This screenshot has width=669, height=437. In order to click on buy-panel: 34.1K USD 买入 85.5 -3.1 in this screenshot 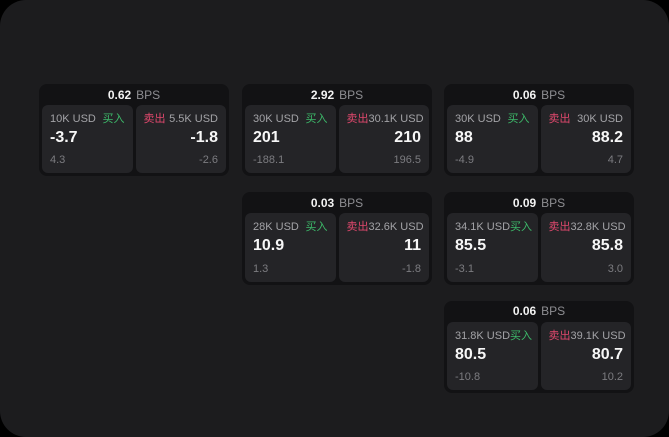, I will do `click(492, 247)`.